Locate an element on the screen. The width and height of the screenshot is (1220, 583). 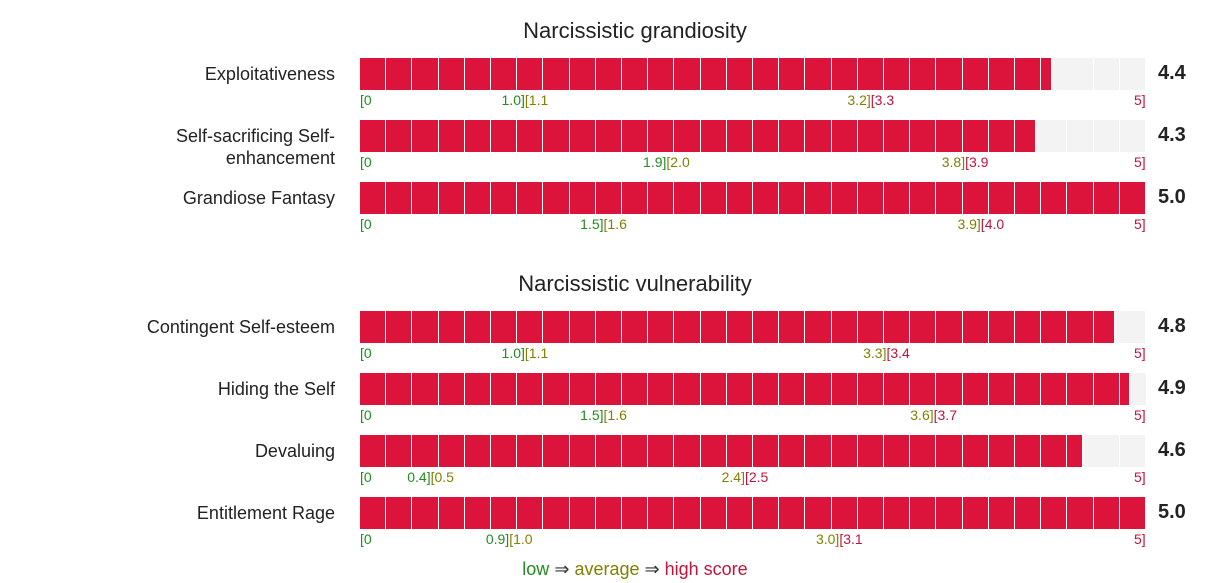
tick-value: 3.7 is located at coordinates (947, 415).